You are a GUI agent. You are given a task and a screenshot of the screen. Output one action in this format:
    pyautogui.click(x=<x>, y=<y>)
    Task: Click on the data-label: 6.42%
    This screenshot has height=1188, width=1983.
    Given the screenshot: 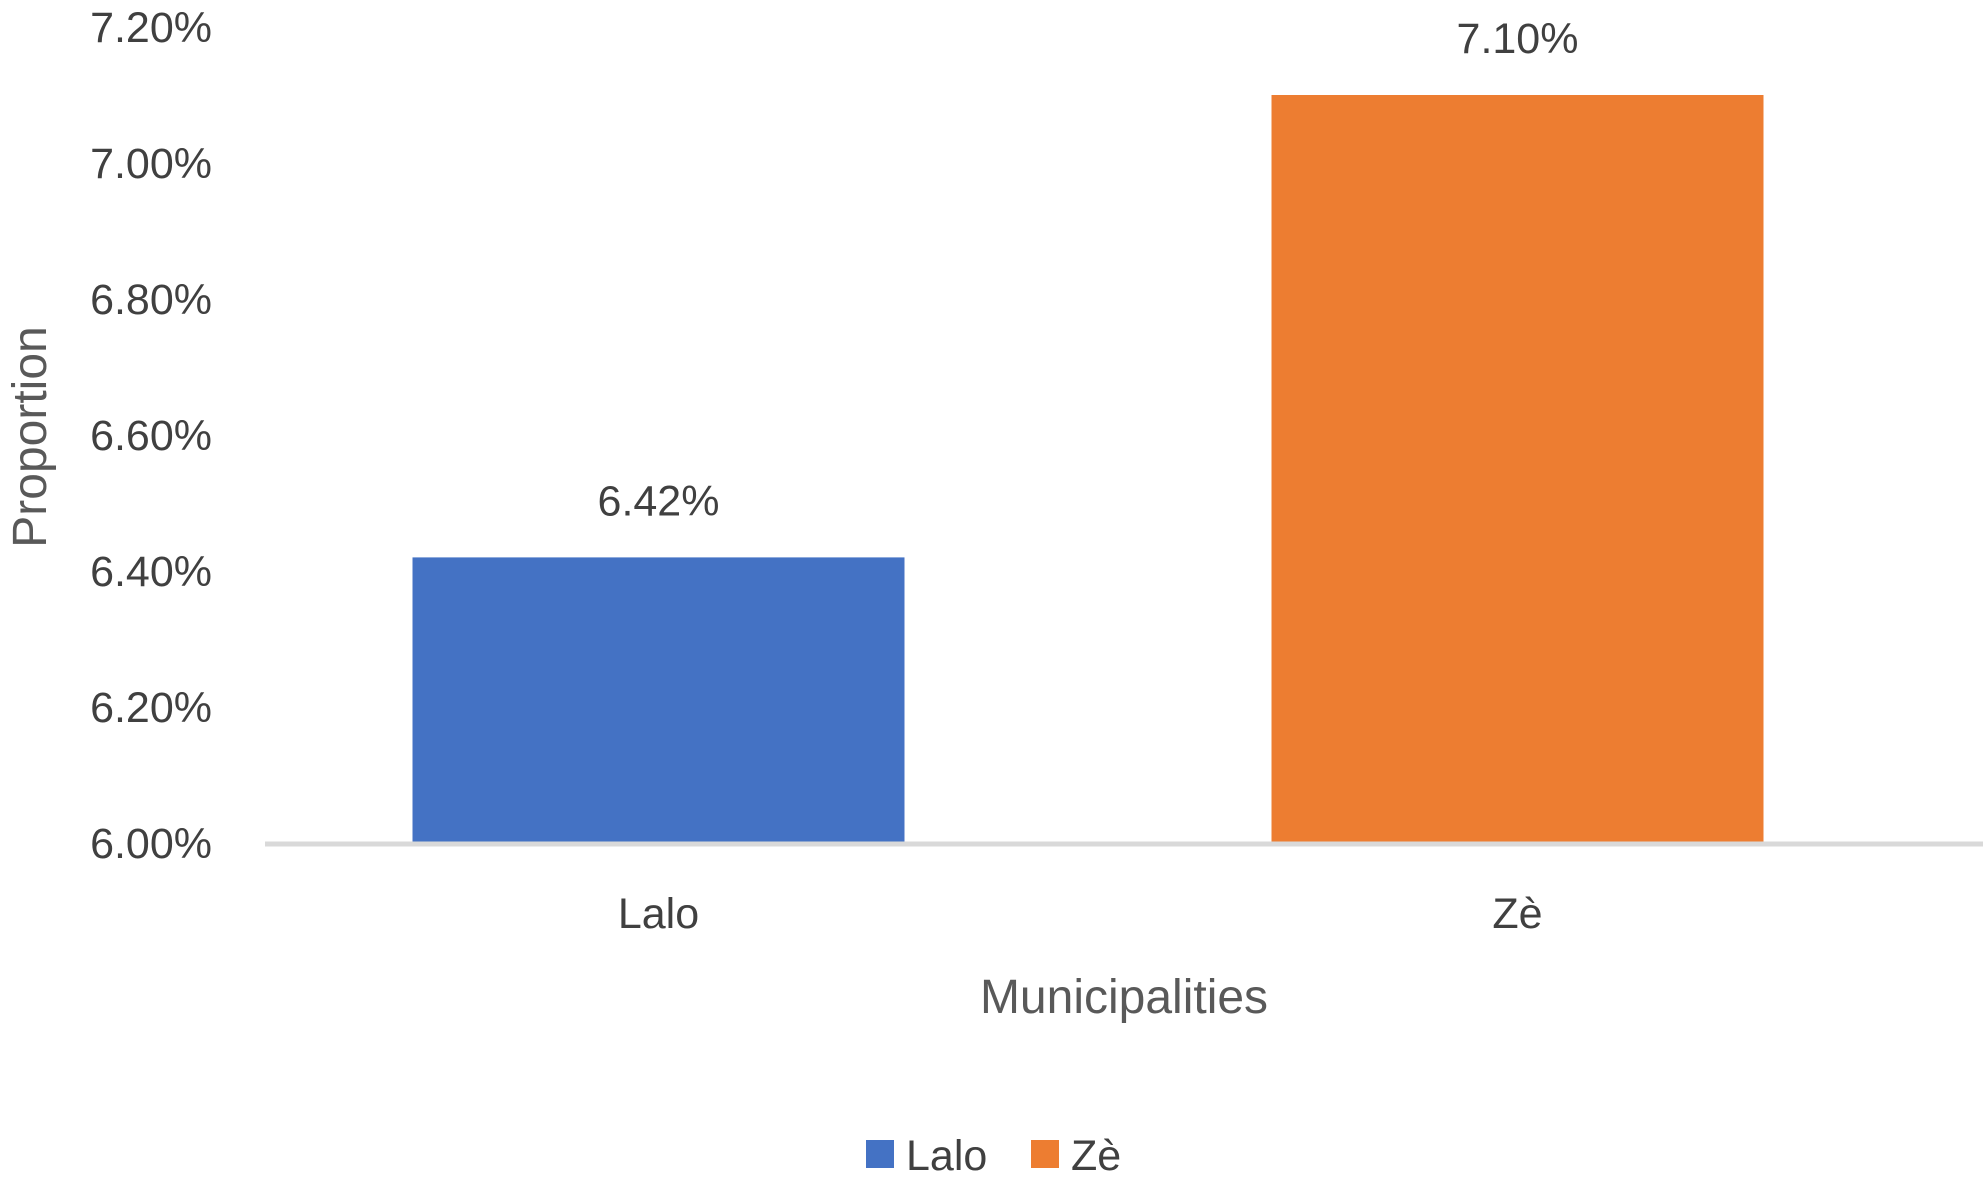 What is the action you would take?
    pyautogui.click(x=659, y=501)
    